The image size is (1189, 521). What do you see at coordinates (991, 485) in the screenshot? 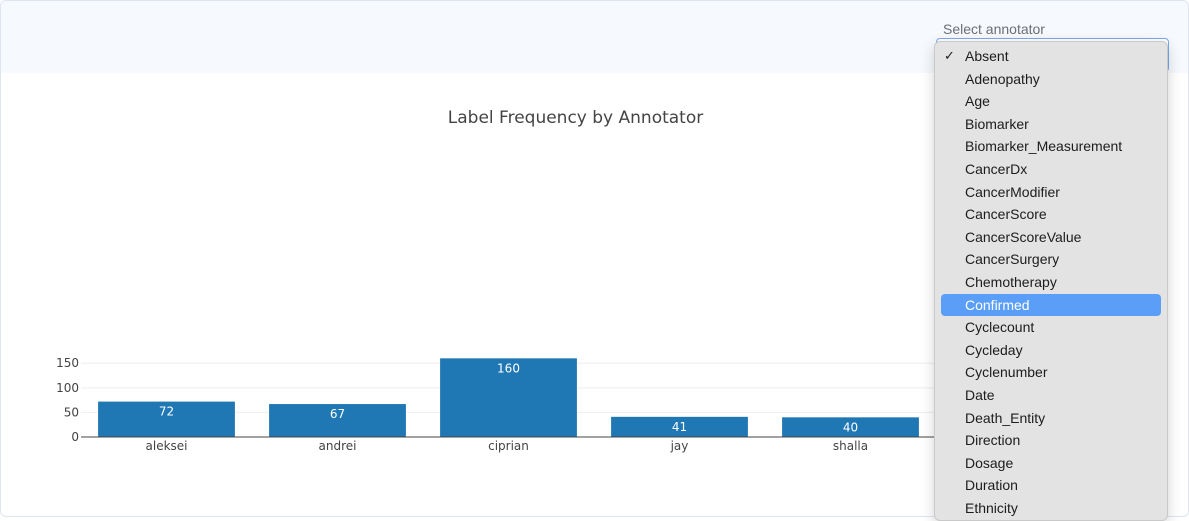
I see `dropdown-option-label: Duration` at bounding box center [991, 485].